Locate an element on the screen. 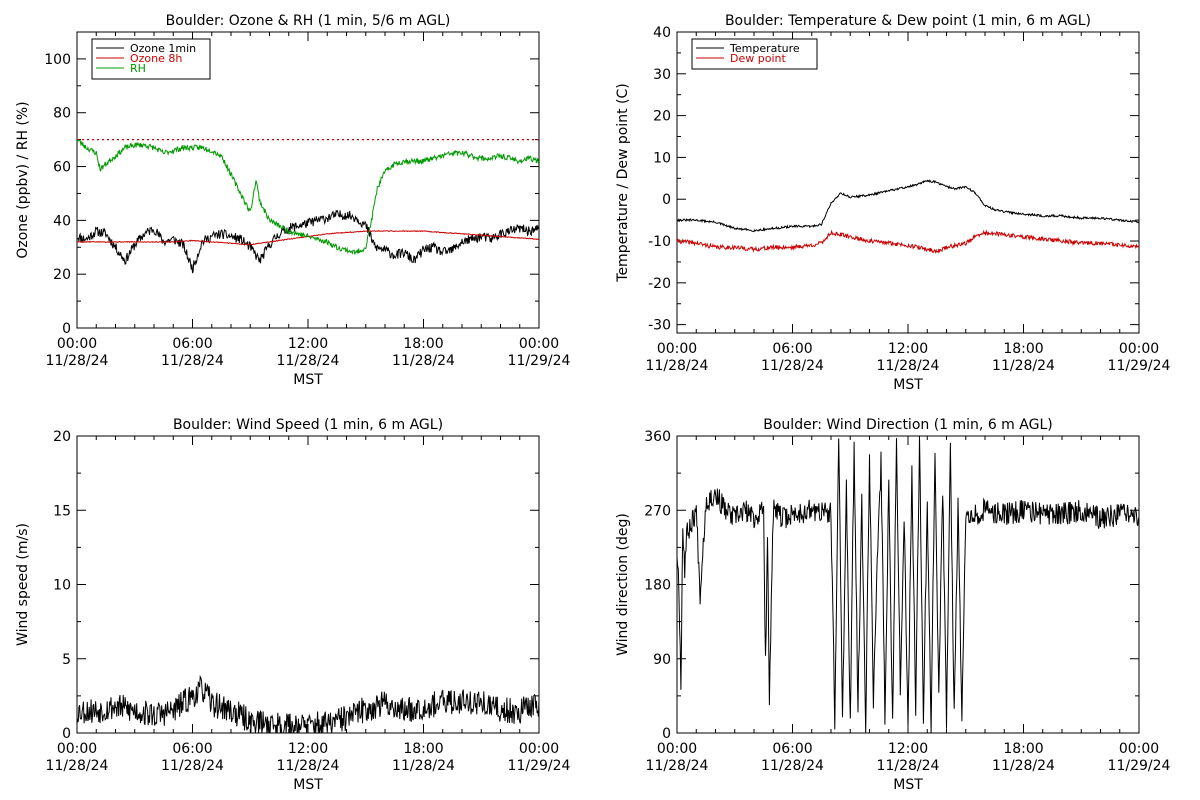 This screenshot has width=1200, height=800. panel-title: Boulder: Ozone & RH (1 min, 5/6 m AGL) is located at coordinates (308, 21).